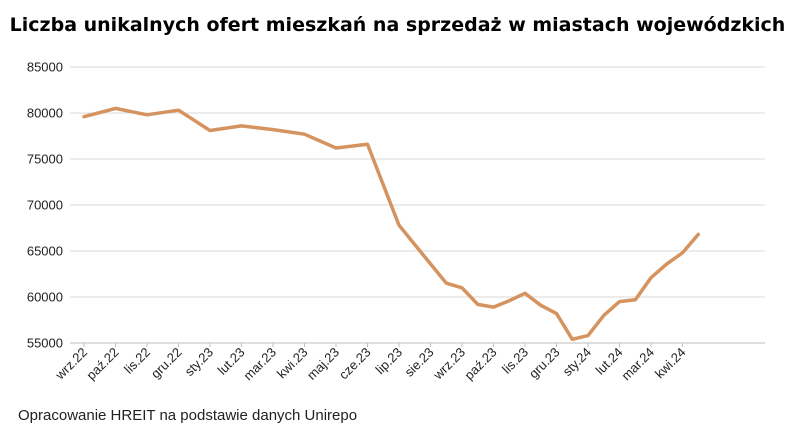 The width and height of the screenshot is (795, 436). Describe the element at coordinates (166, 363) in the screenshot. I see `x-tick-label: gru.22` at that location.